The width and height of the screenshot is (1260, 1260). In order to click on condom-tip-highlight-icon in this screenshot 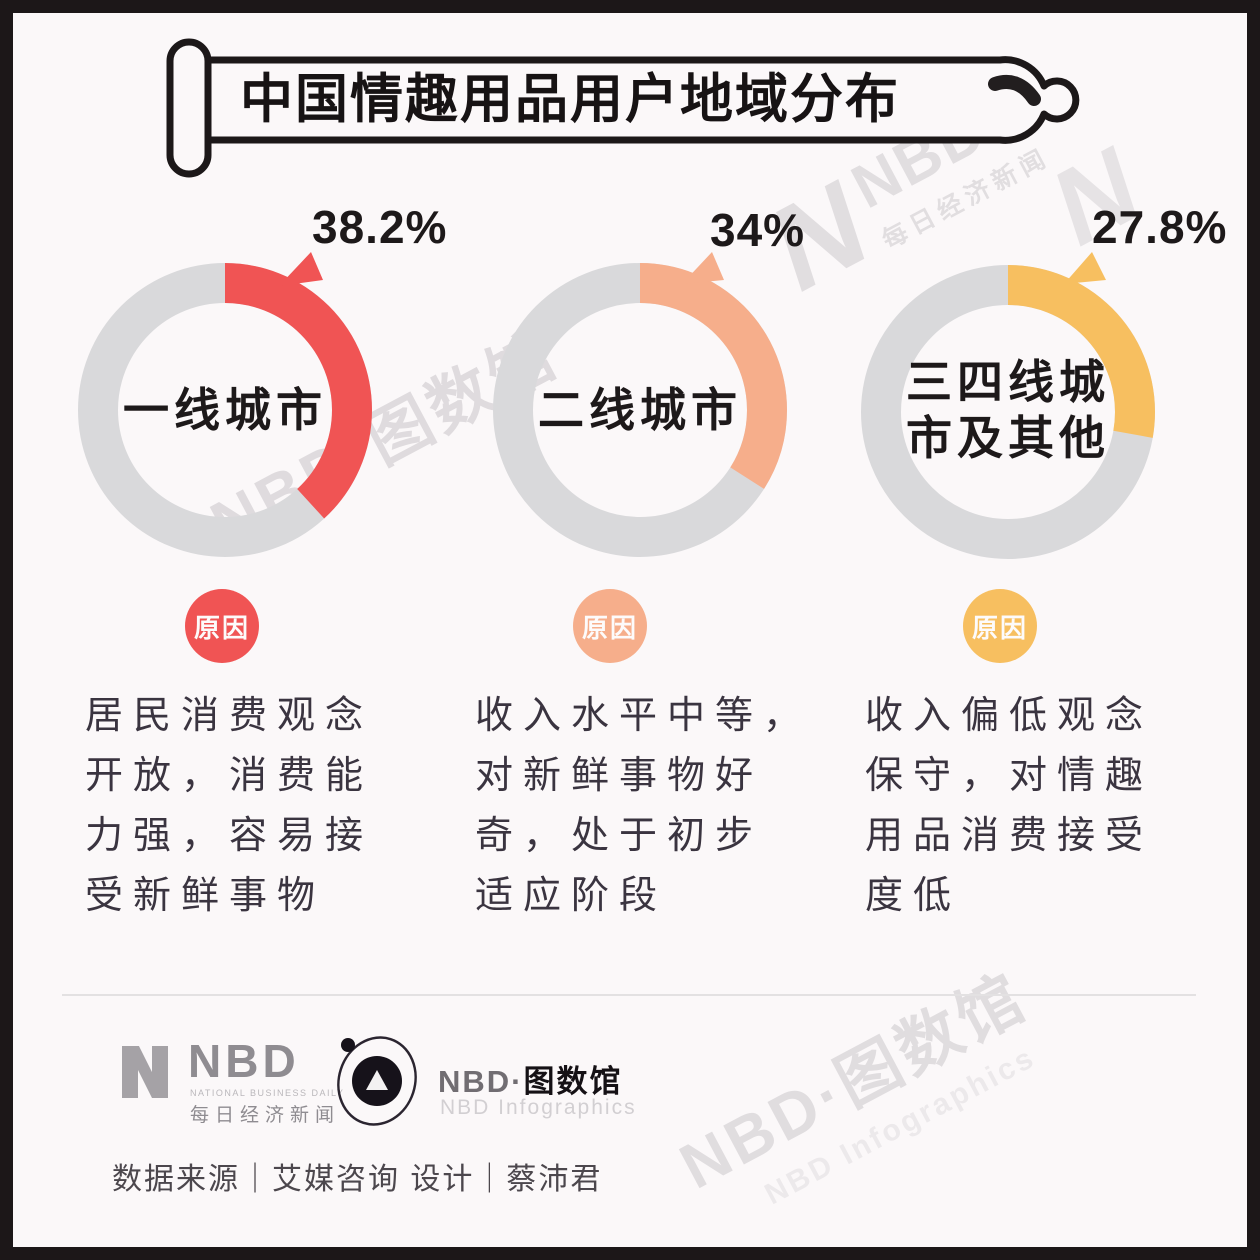, I will do `click(1014, 90)`.